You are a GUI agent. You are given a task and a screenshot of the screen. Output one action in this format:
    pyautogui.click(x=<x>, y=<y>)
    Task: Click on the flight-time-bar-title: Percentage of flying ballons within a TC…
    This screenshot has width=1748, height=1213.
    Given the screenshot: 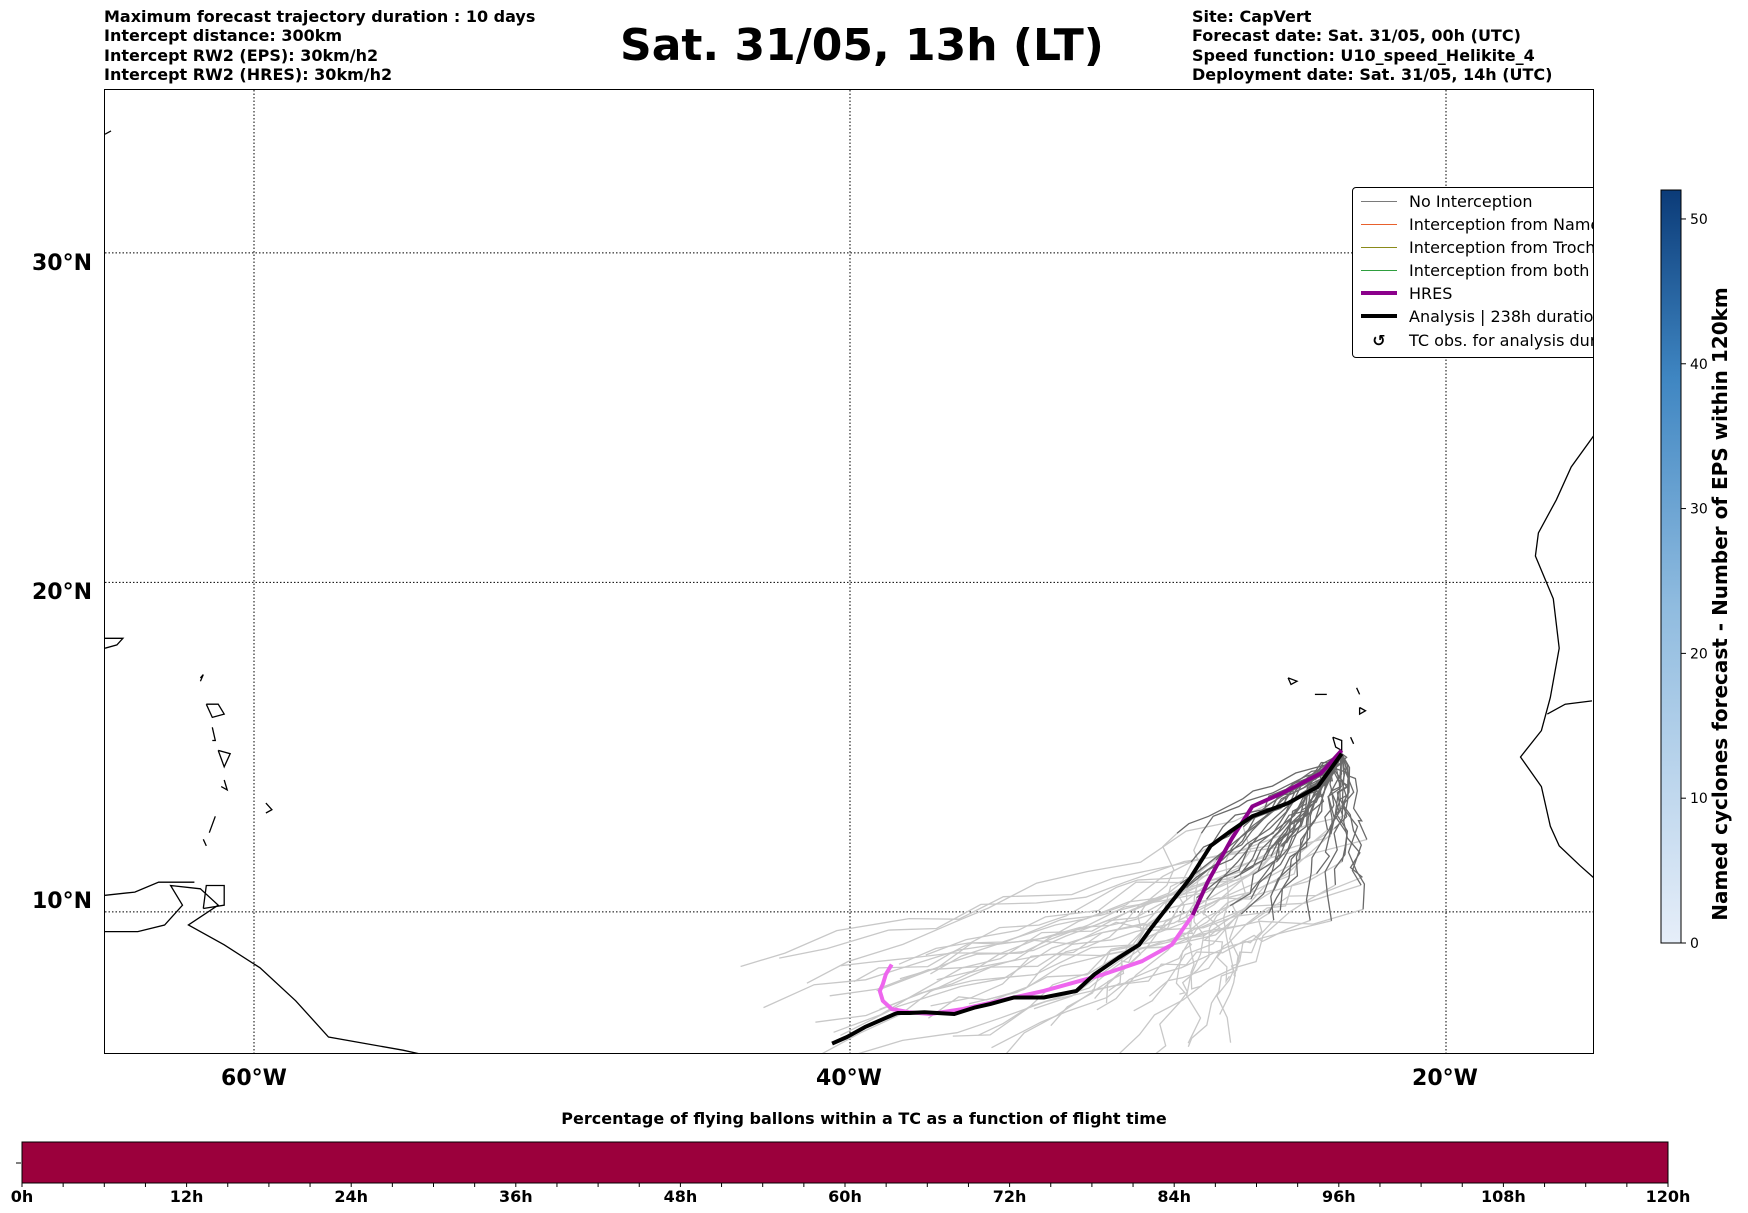 What is the action you would take?
    pyautogui.click(x=864, y=1118)
    